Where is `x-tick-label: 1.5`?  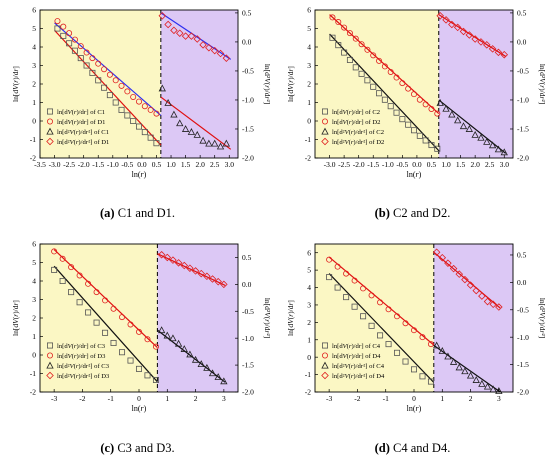
x-tick-label: 1.5 is located at coordinates (461, 164).